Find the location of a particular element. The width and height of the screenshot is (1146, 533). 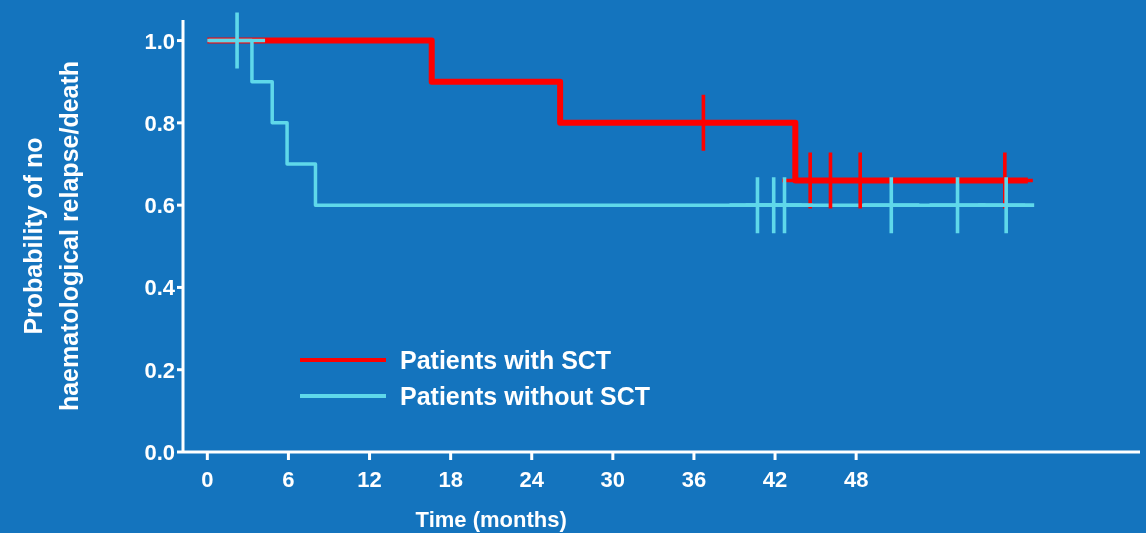

legend-label: Patients with SCT is located at coordinates (506, 360).